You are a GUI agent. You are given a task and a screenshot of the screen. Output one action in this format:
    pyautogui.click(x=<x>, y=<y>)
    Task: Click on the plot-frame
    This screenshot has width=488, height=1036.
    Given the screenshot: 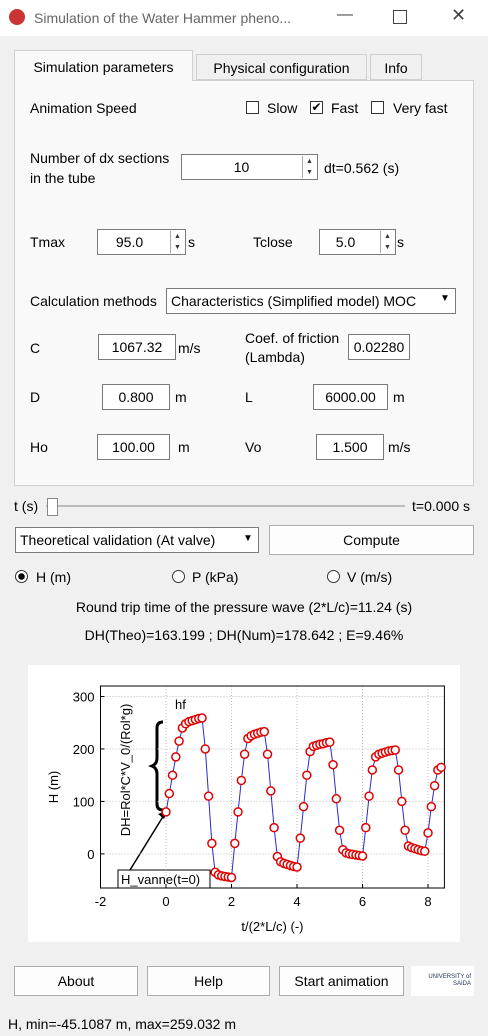 What is the action you would take?
    pyautogui.click(x=272, y=787)
    